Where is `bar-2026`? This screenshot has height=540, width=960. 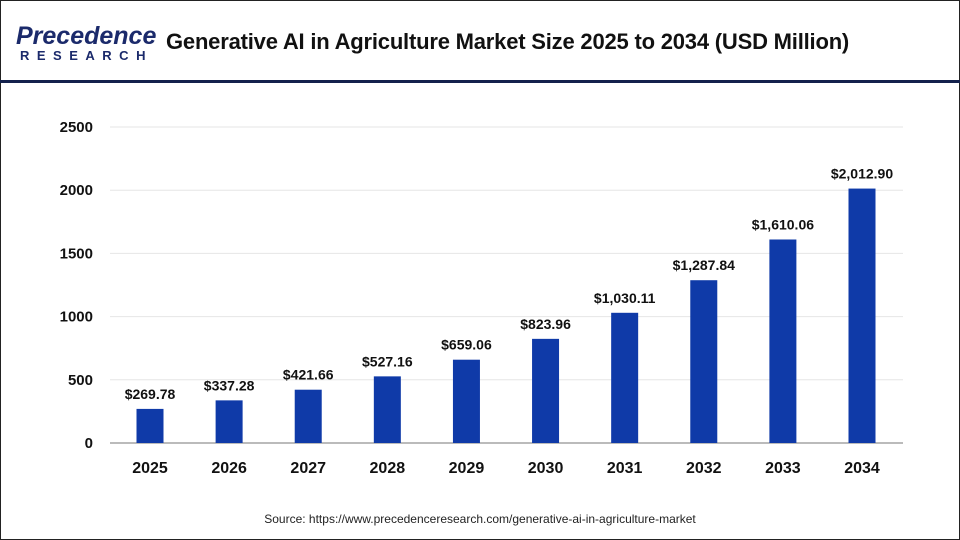 bar-2026 is located at coordinates (229, 421).